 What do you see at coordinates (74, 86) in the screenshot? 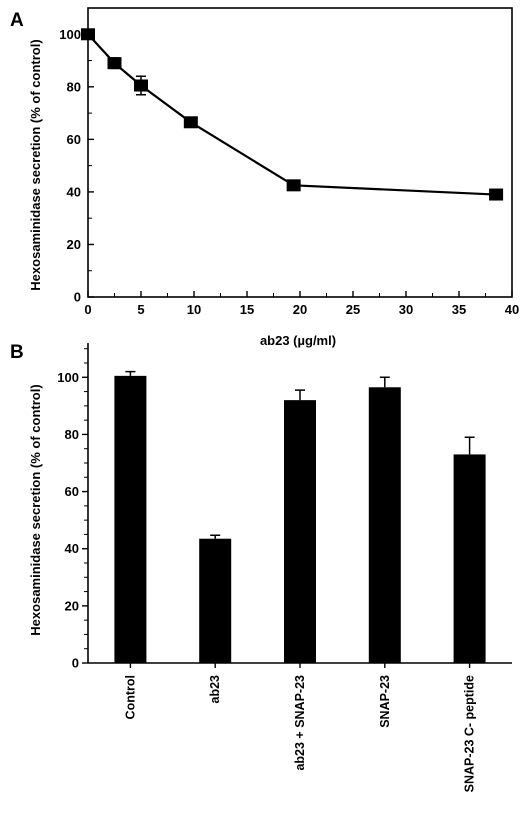
I see `panel-a-y-tick-label: 80` at bounding box center [74, 86].